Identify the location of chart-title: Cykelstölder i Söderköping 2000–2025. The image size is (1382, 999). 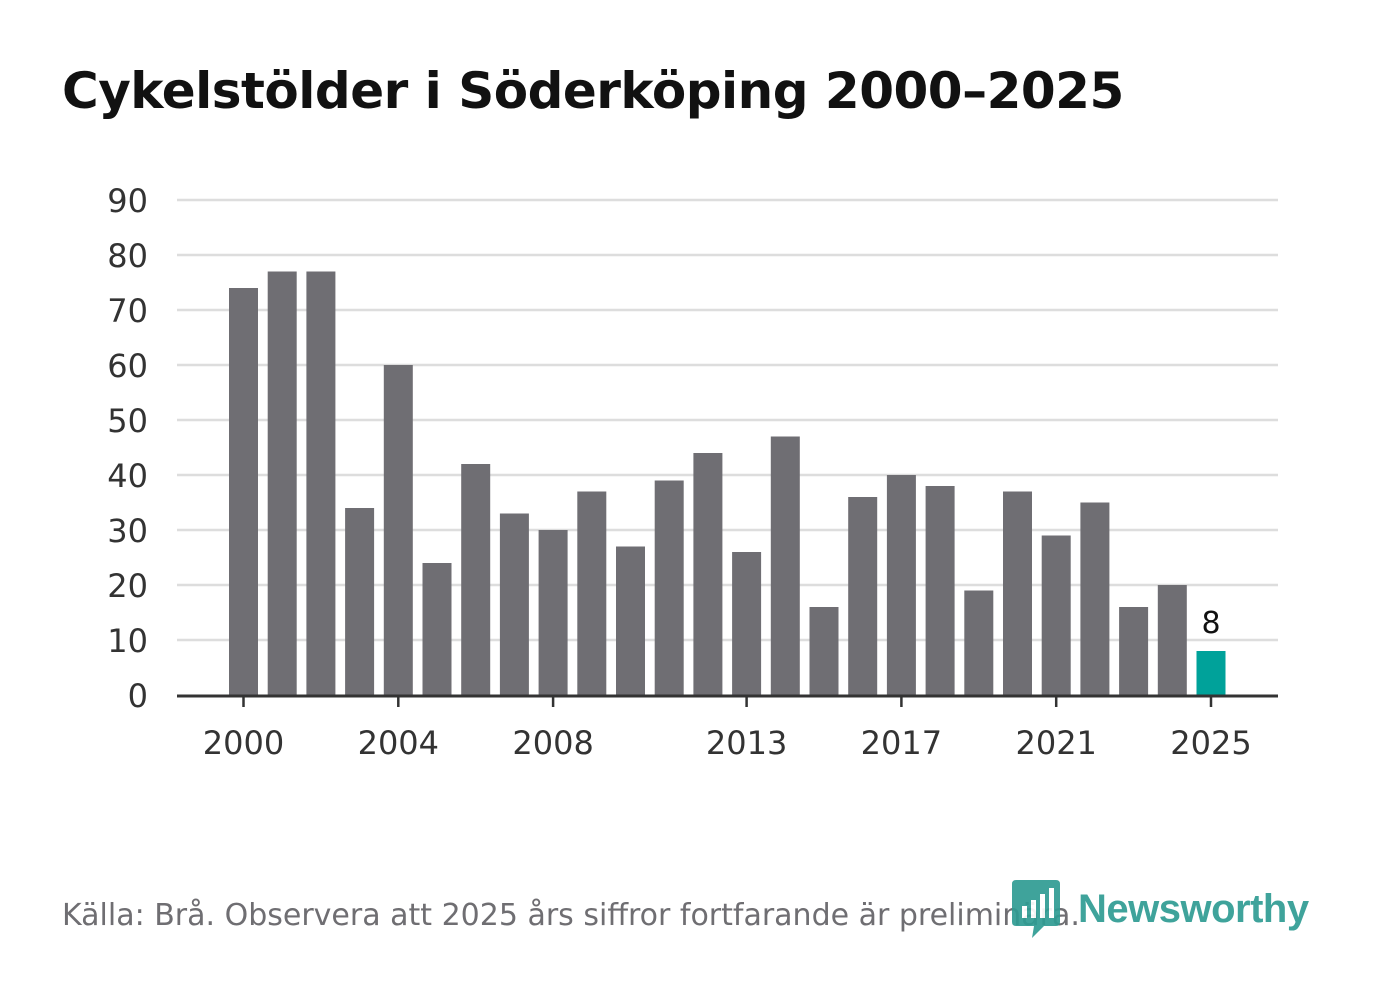
(593, 91).